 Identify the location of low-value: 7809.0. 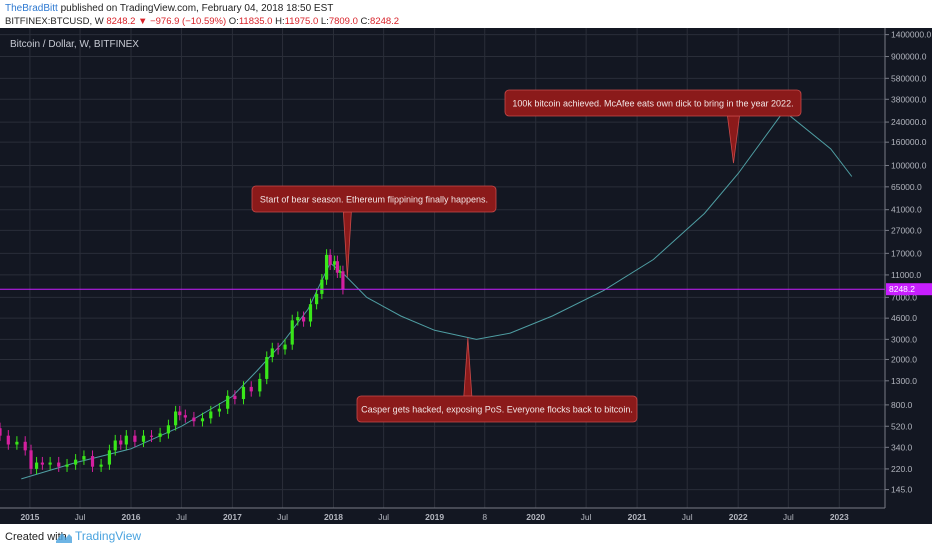
(343, 21).